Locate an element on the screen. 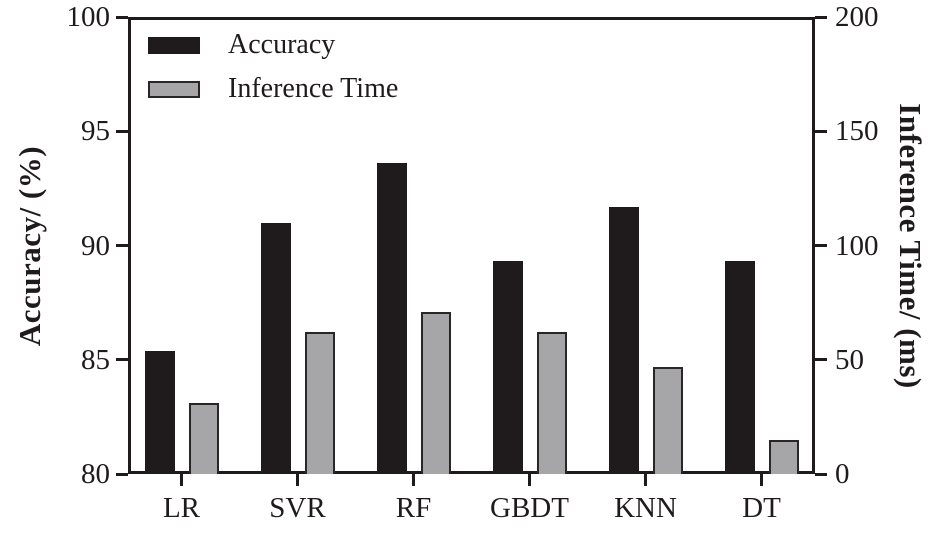  bar-inference-time-rf is located at coordinates (435, 392).